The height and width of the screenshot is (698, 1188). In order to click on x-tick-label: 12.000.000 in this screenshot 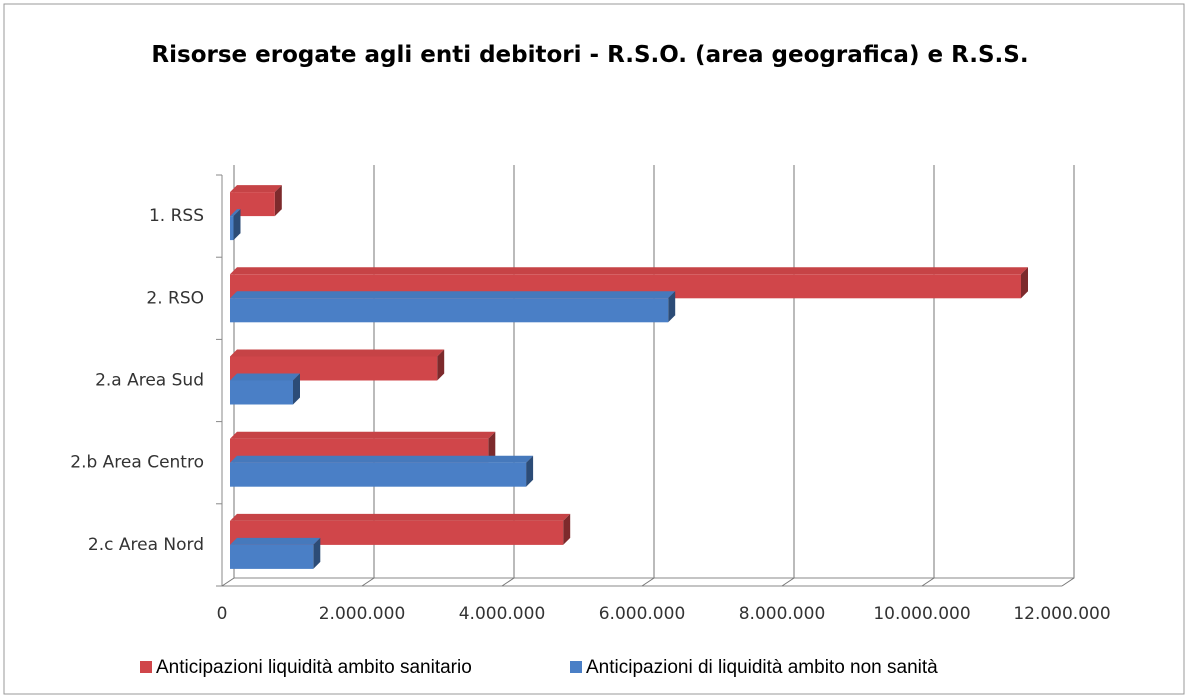, I will do `click(1061, 614)`.